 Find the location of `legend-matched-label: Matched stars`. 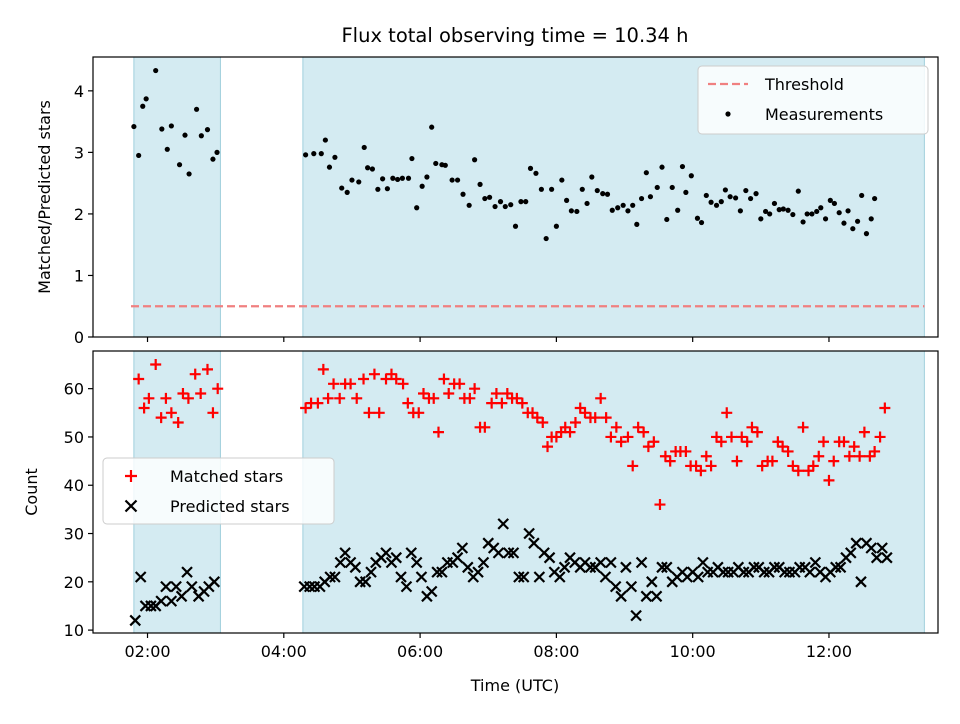

legend-matched-label: Matched stars is located at coordinates (226, 476).